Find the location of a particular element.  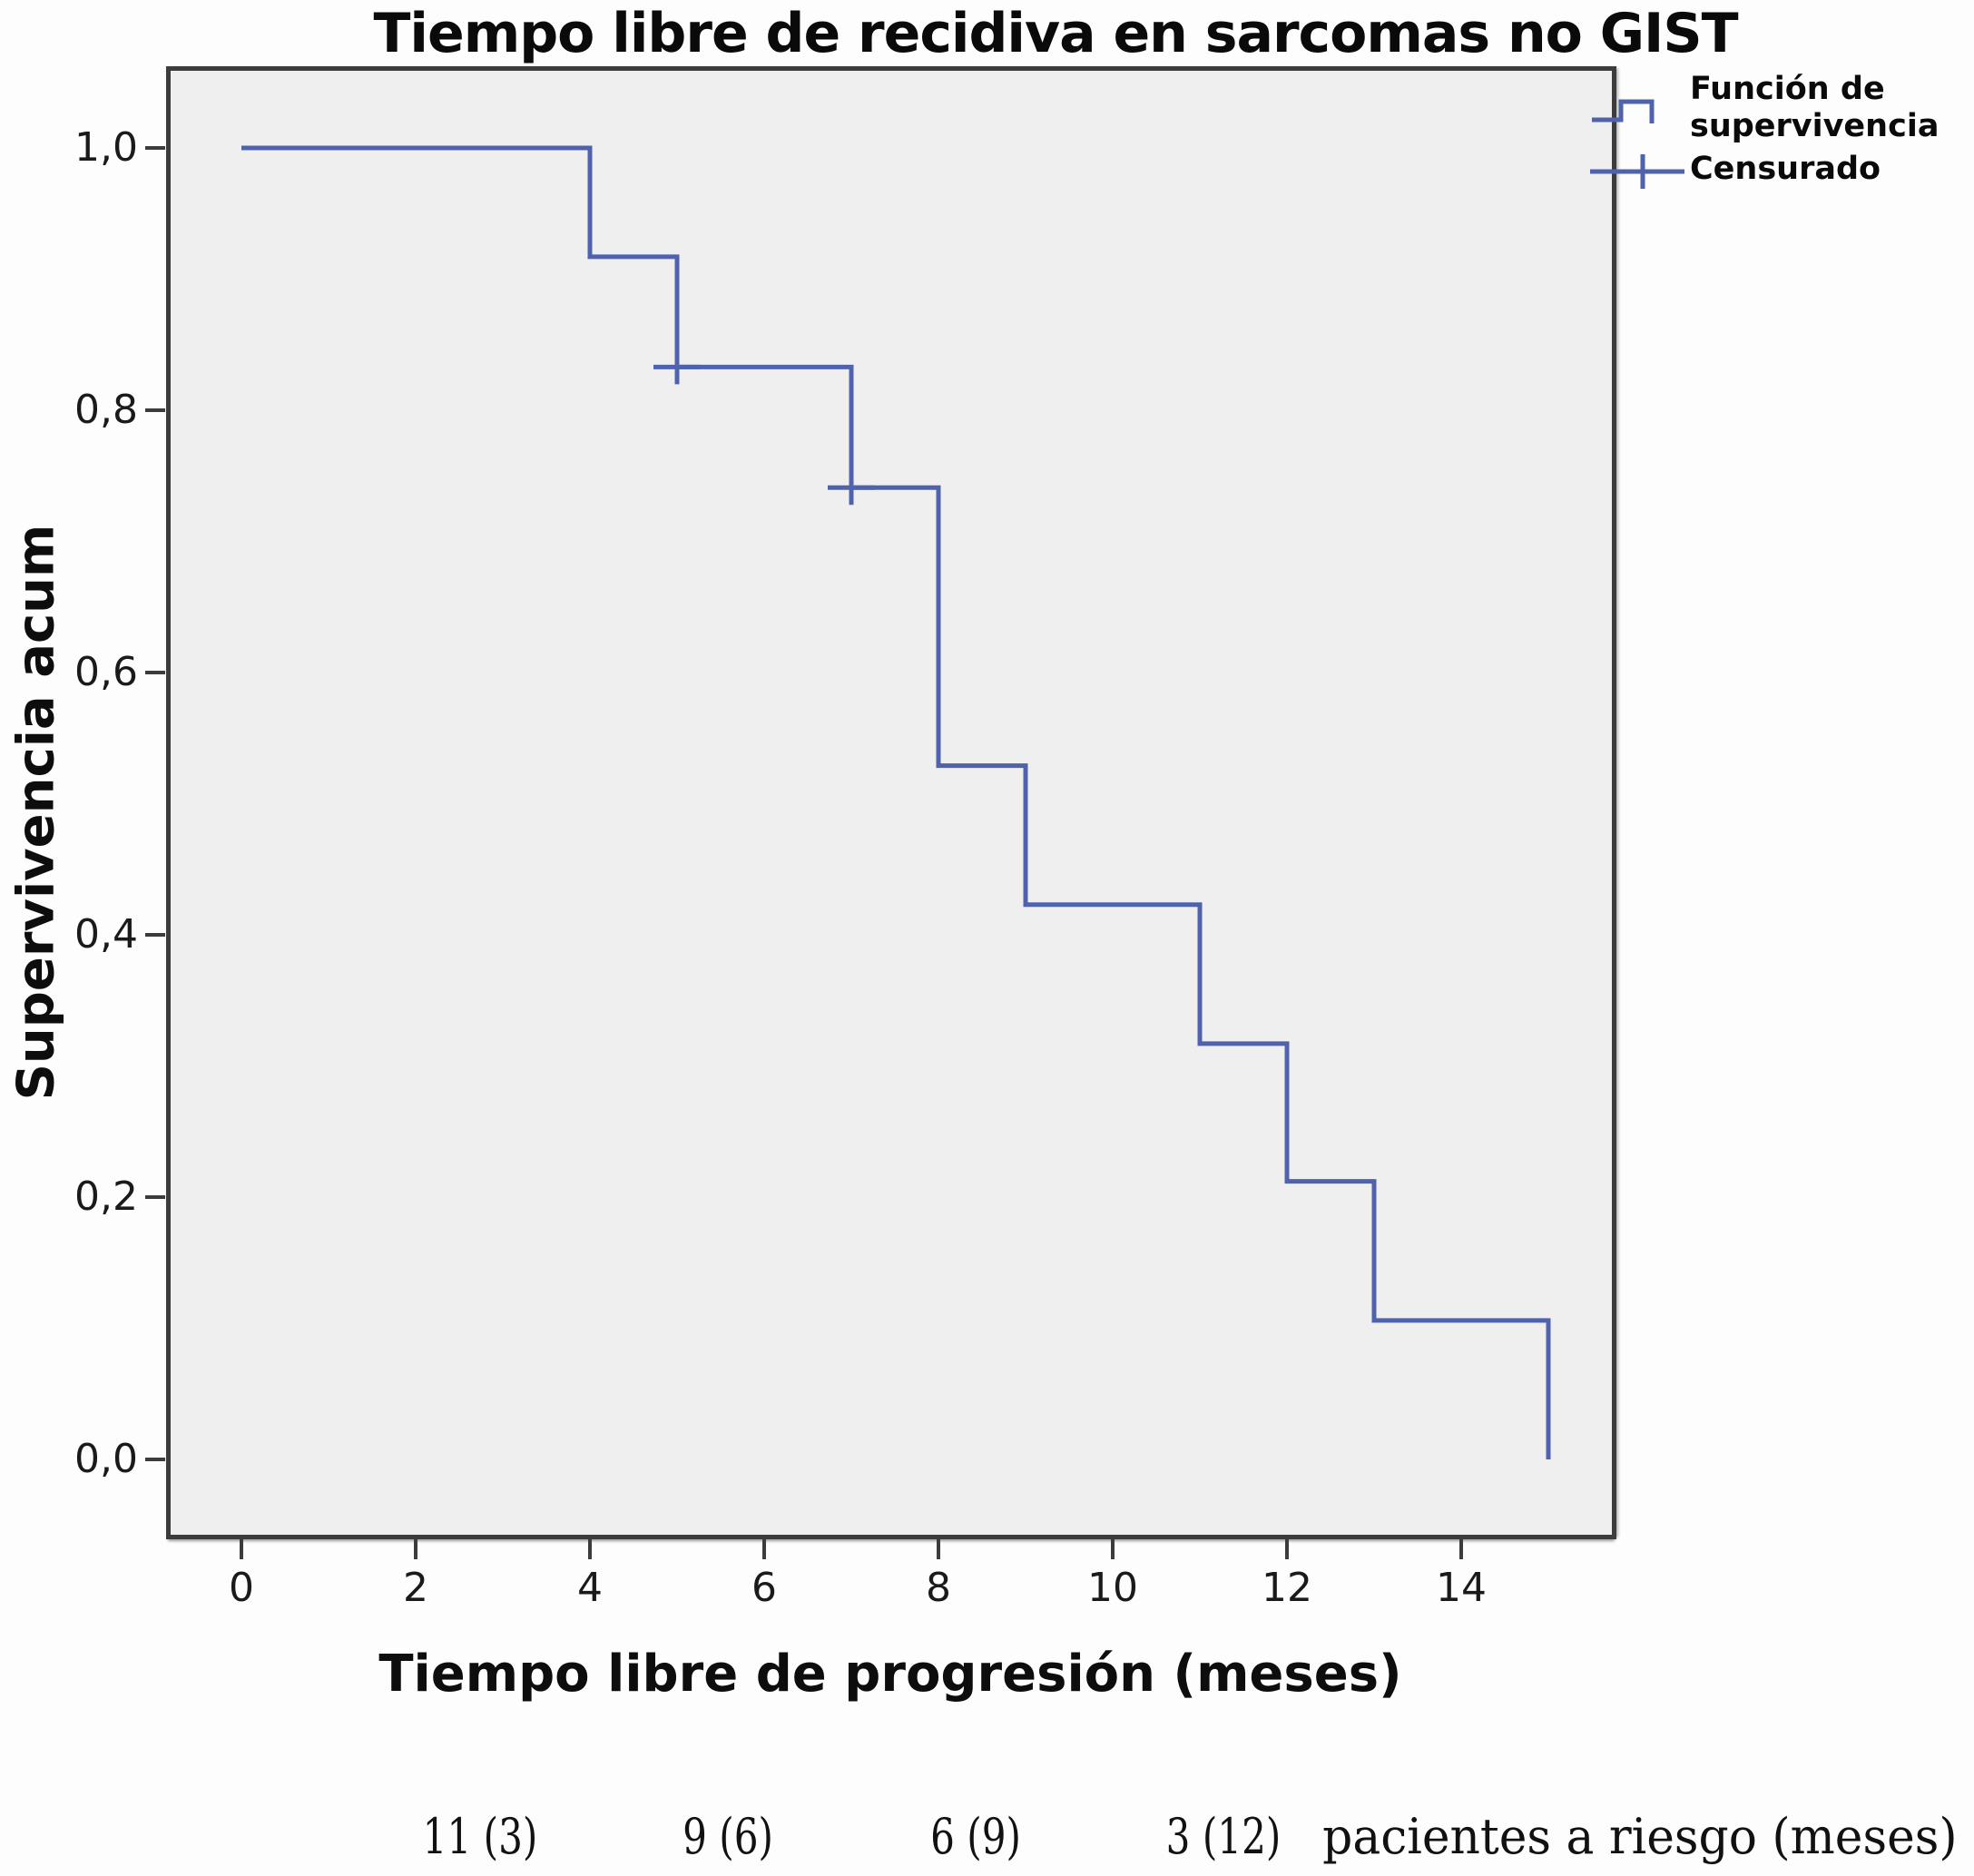

x-tick-label: 12 is located at coordinates (1287, 1588).